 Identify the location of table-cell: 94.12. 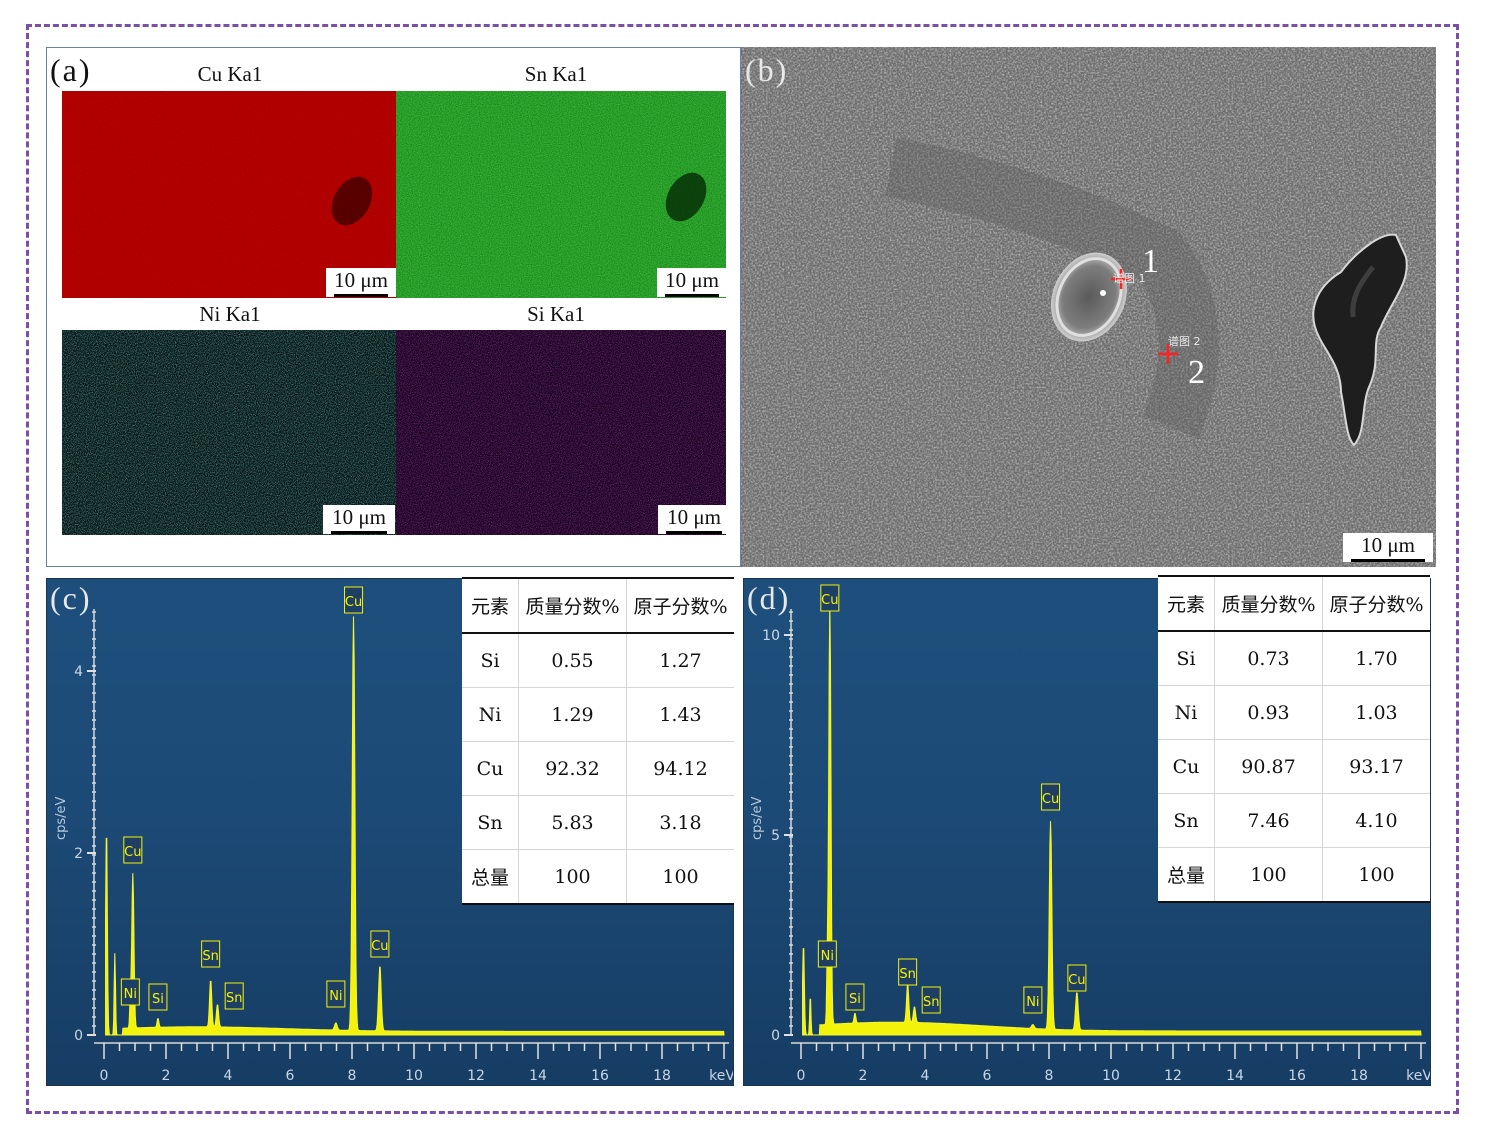
(680, 768).